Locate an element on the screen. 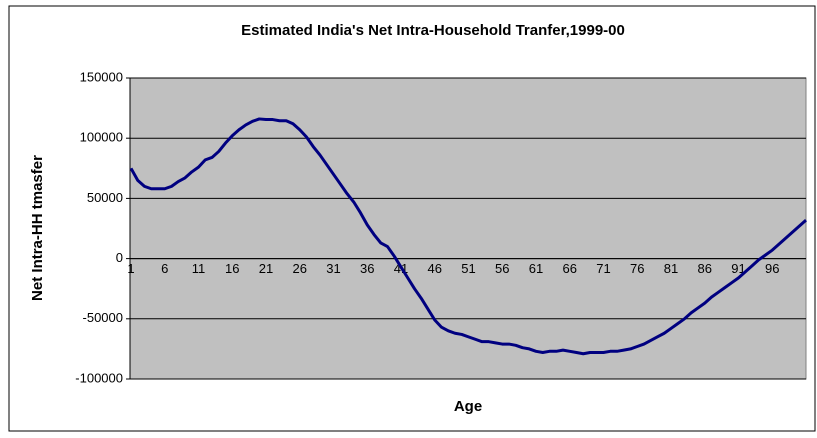 The width and height of the screenshot is (817, 438). x-tick-label: 56 is located at coordinates (502, 268).